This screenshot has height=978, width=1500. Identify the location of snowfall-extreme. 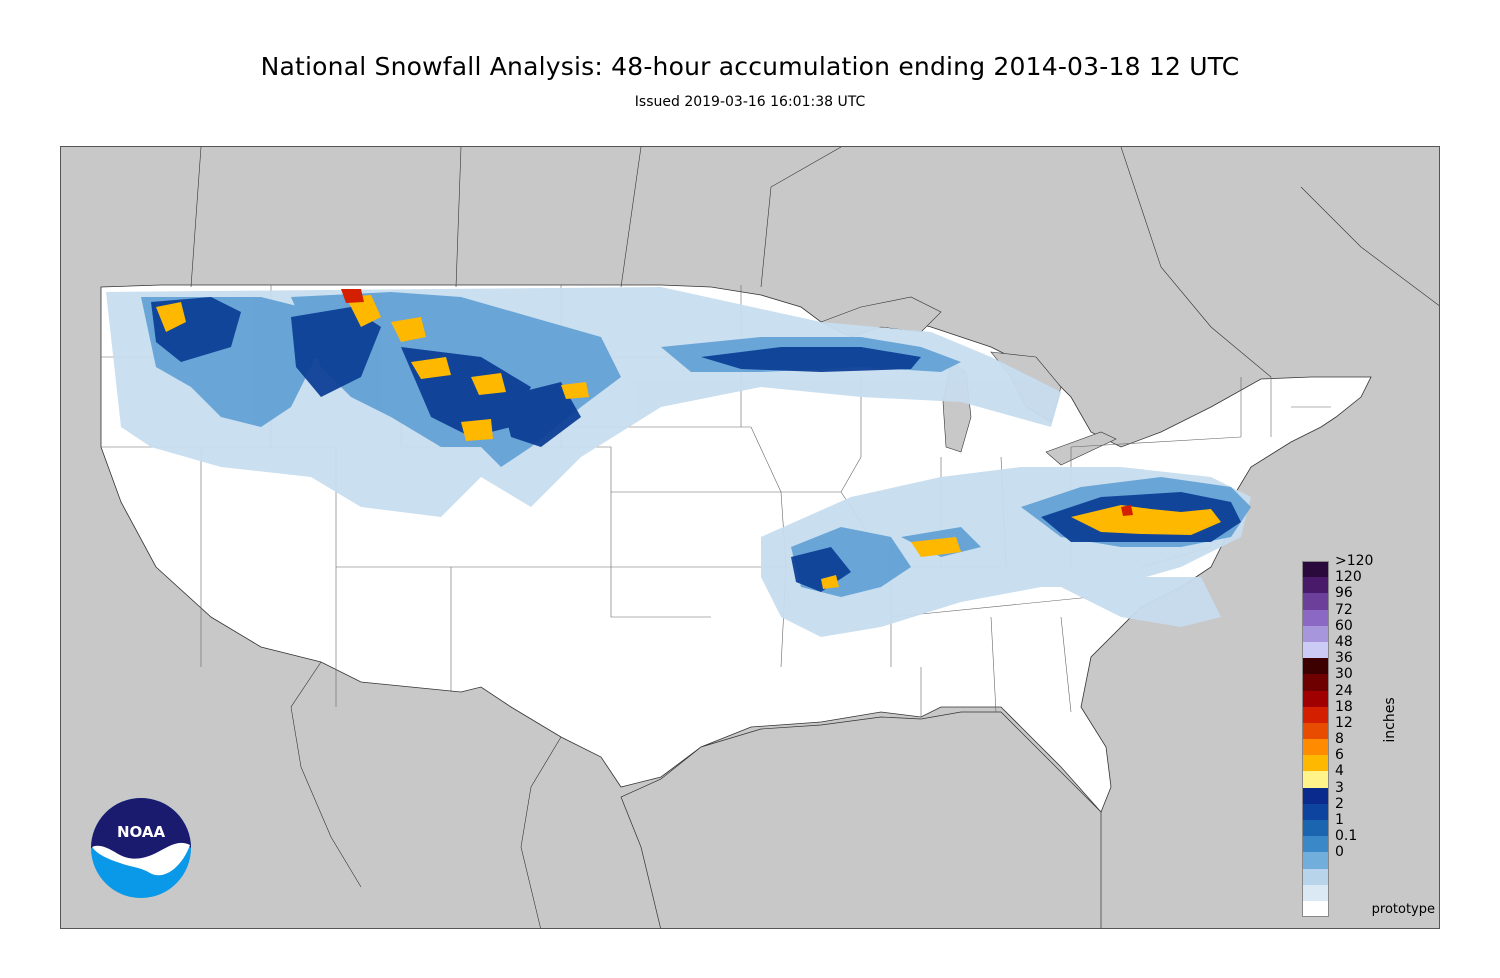
(737, 402).